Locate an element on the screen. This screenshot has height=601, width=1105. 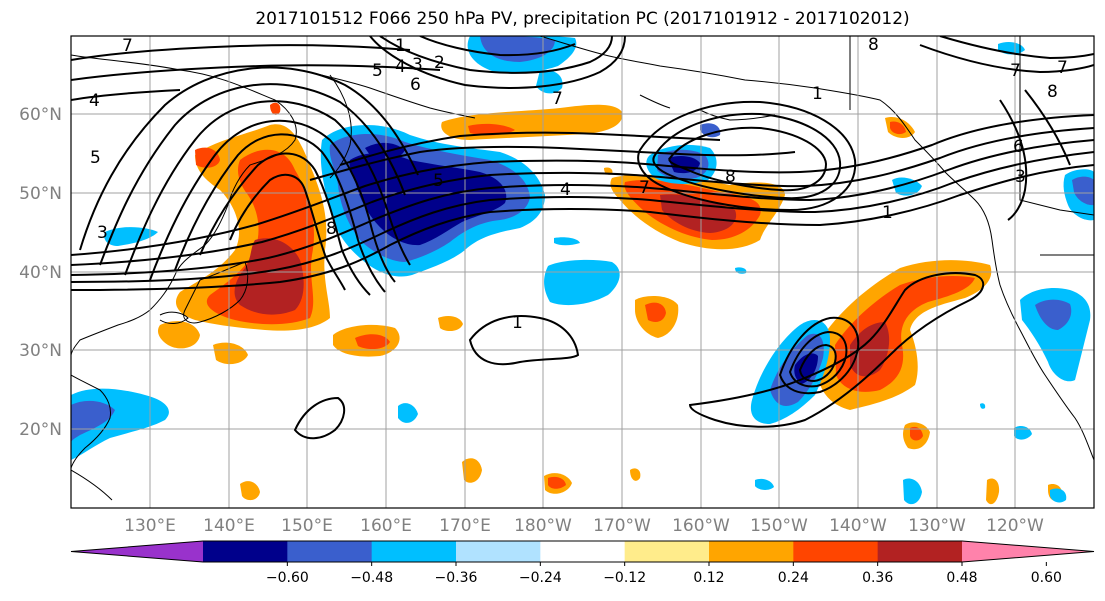
lon-label: 130°E is located at coordinates (150, 526).